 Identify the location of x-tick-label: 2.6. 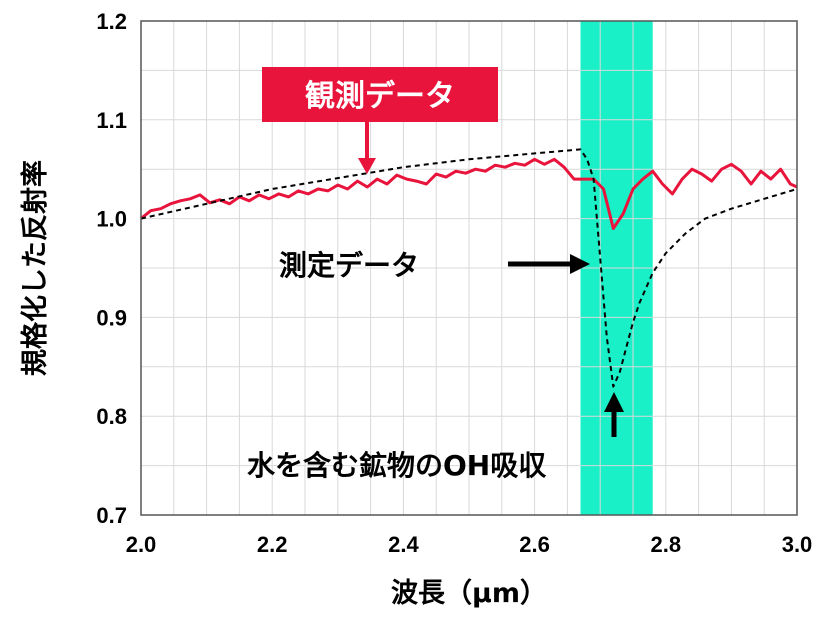
(534, 544).